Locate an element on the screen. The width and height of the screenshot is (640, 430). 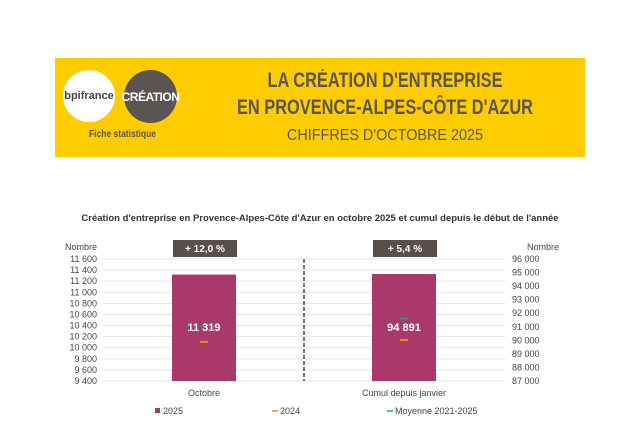
category-label: Cumul depuis janvier is located at coordinates (404, 393).